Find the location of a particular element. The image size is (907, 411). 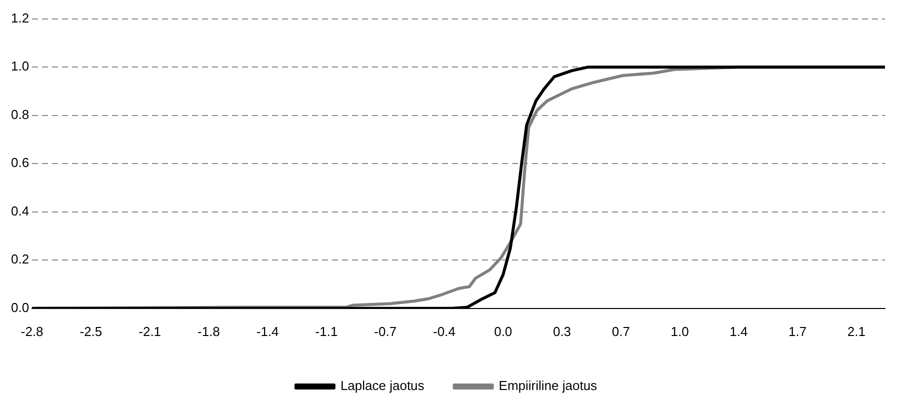

y-tick-label: 0.0 is located at coordinates (20, 307).